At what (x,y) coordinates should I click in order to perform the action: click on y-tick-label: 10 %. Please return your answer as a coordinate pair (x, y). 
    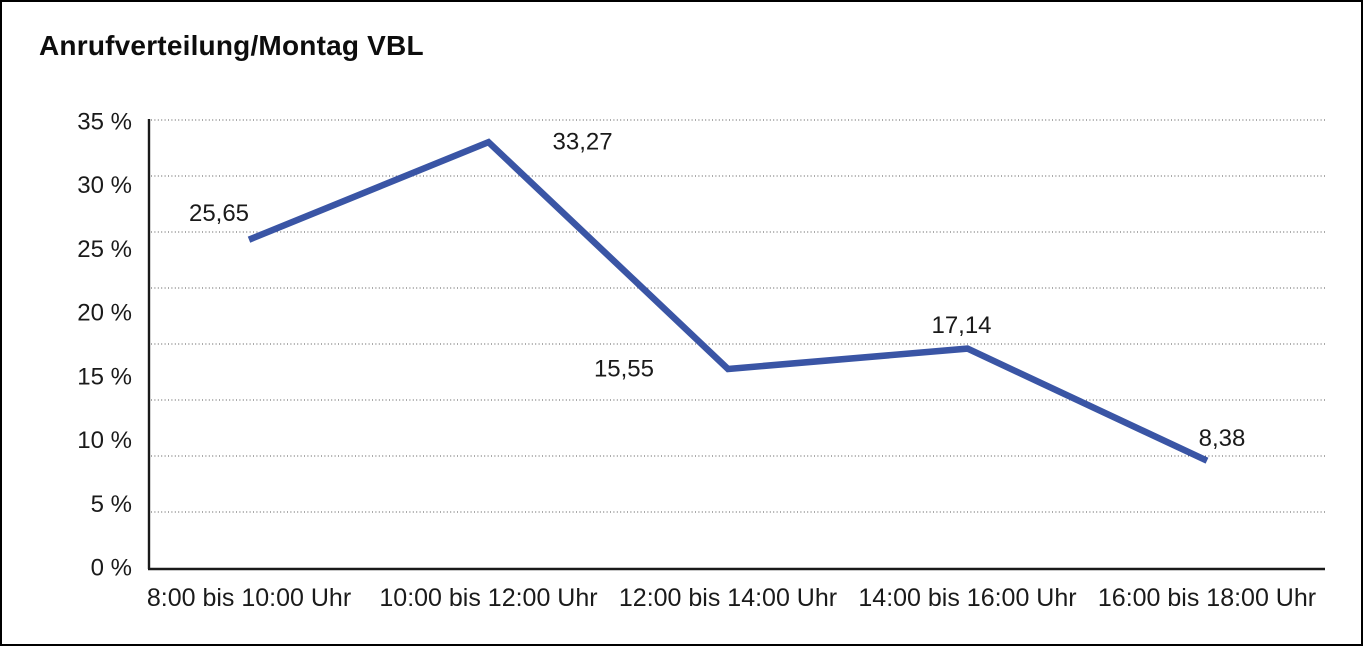
    Looking at the image, I should click on (104, 440).